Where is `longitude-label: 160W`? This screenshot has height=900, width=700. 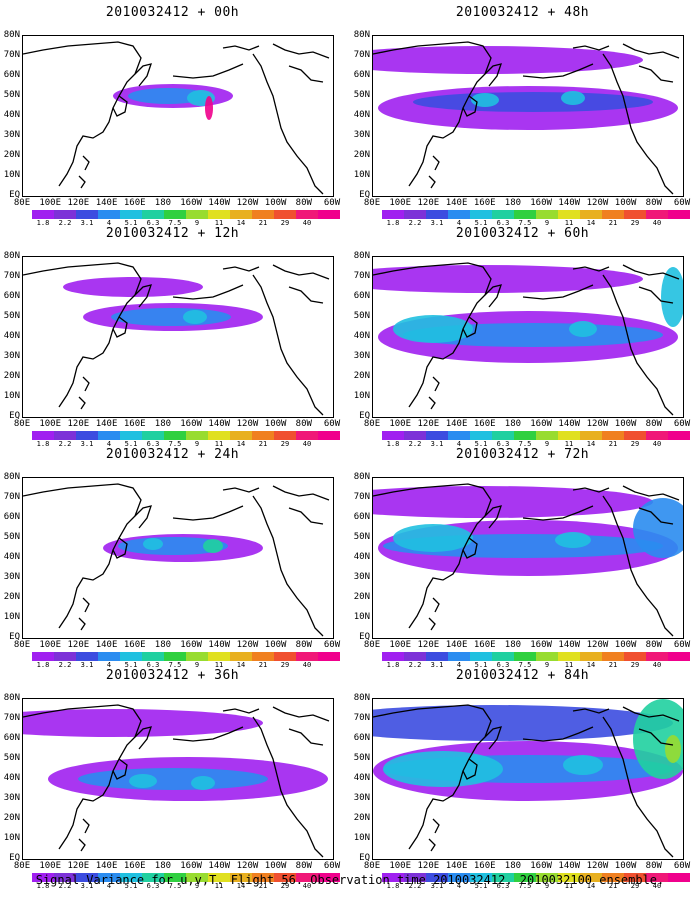
longitude-label: 160W is located at coordinates (191, 645).